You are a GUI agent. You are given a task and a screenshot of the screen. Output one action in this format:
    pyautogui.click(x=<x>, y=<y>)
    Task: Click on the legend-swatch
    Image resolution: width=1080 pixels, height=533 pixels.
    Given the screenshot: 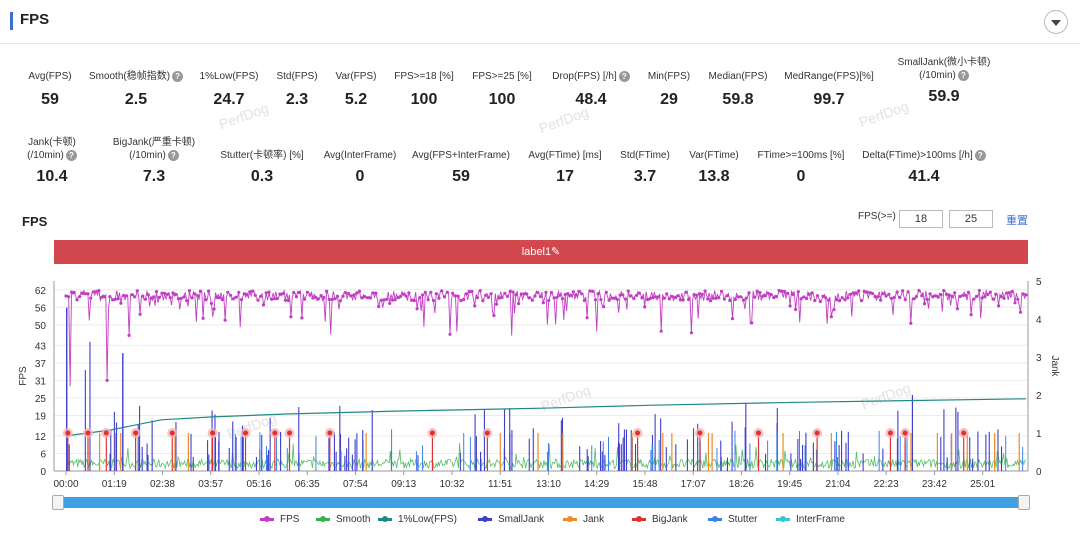 What is the action you would take?
    pyautogui.click(x=385, y=518)
    